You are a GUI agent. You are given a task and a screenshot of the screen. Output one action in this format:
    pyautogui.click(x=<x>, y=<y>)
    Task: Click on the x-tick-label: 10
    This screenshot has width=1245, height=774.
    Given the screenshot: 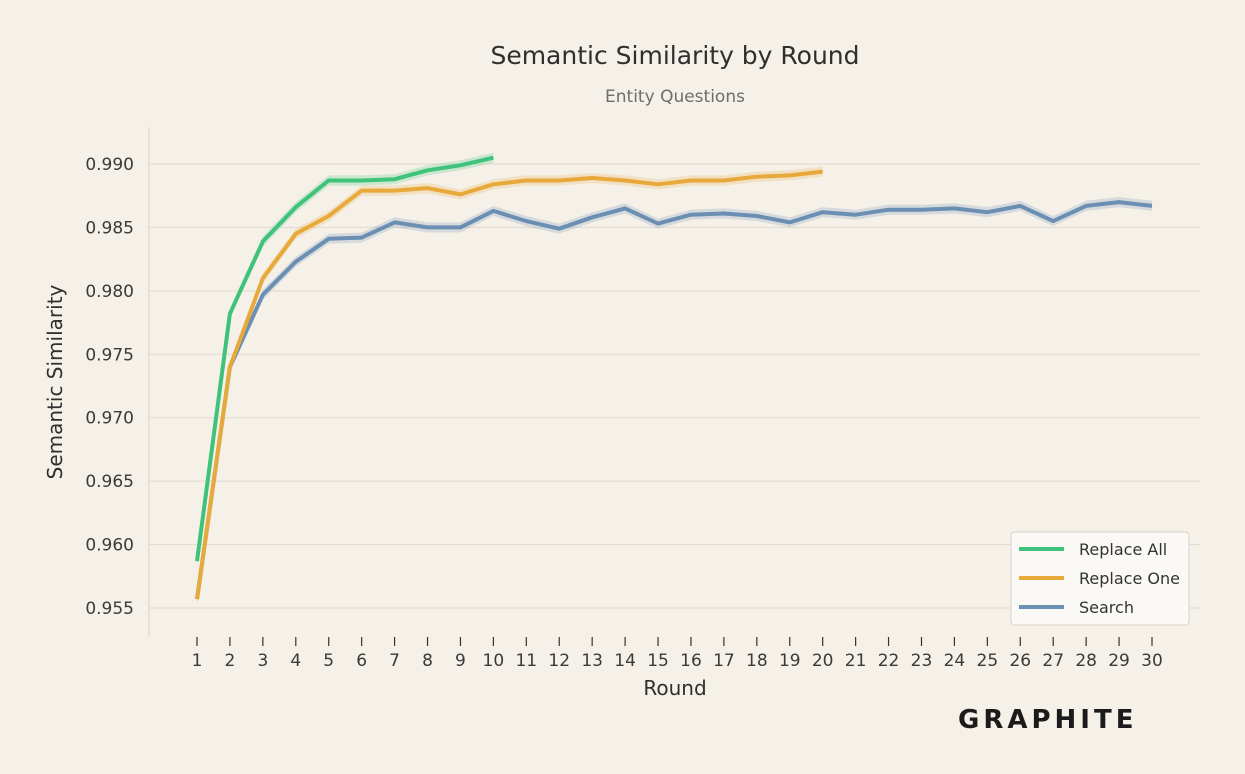 What is the action you would take?
    pyautogui.click(x=494, y=661)
    